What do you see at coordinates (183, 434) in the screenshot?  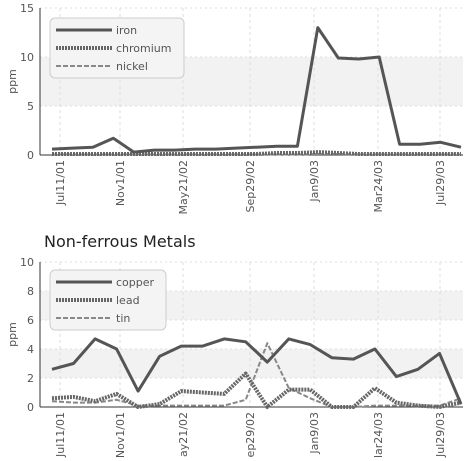 I see `x-tick-label: ay21/02` at bounding box center [183, 434].